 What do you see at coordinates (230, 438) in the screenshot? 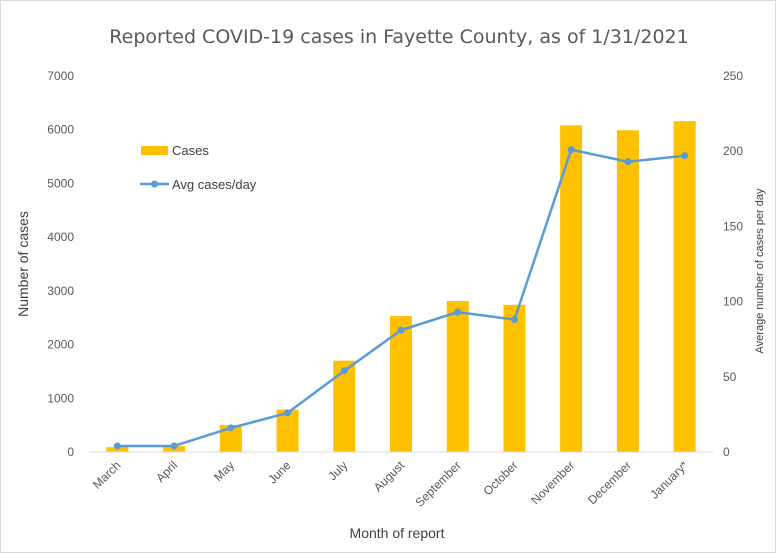
I see `bar-may` at bounding box center [230, 438].